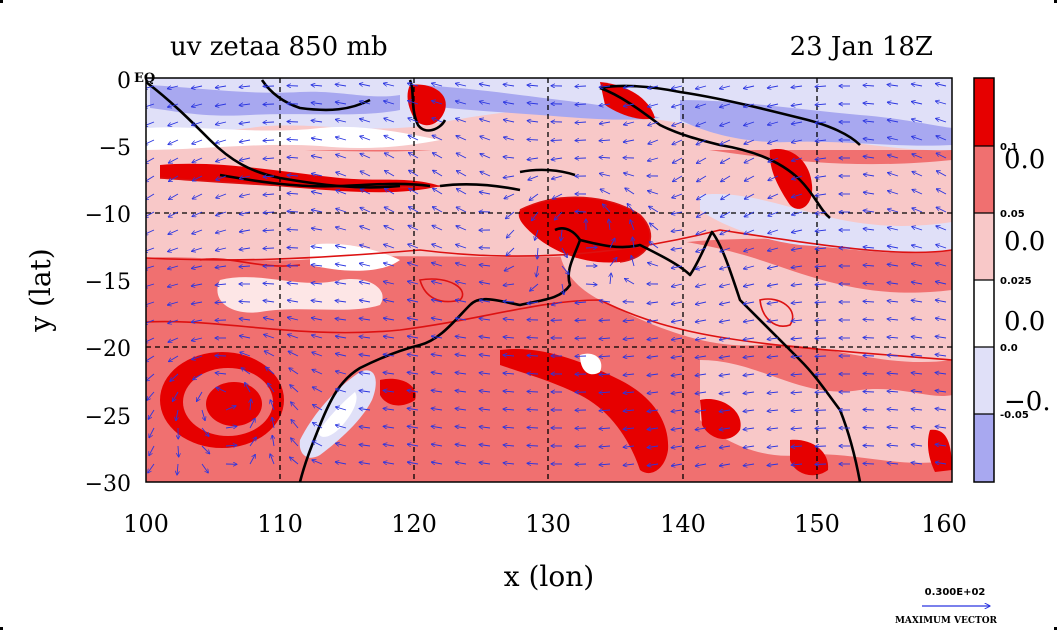  What do you see at coordinates (683, 524) in the screenshot?
I see `x-tick-label: 140` at bounding box center [683, 524].